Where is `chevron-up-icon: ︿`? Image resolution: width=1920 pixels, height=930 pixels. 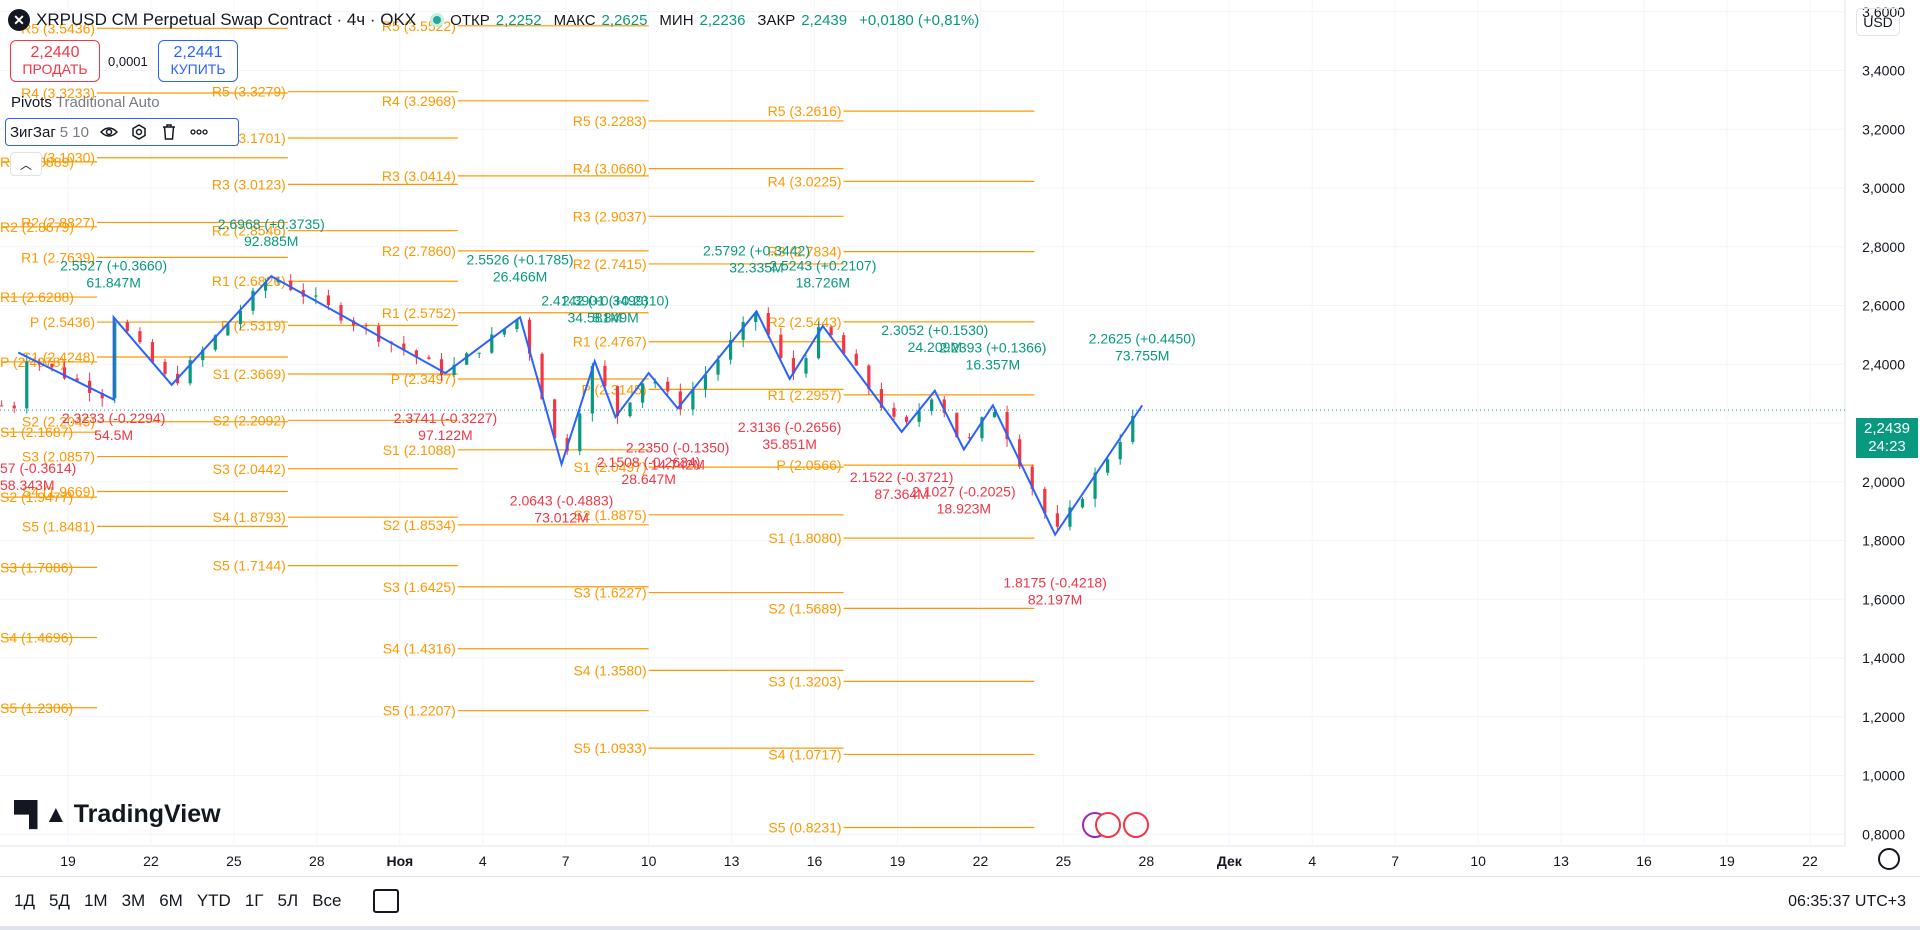
chevron-up-icon: ︿ is located at coordinates (25, 164).